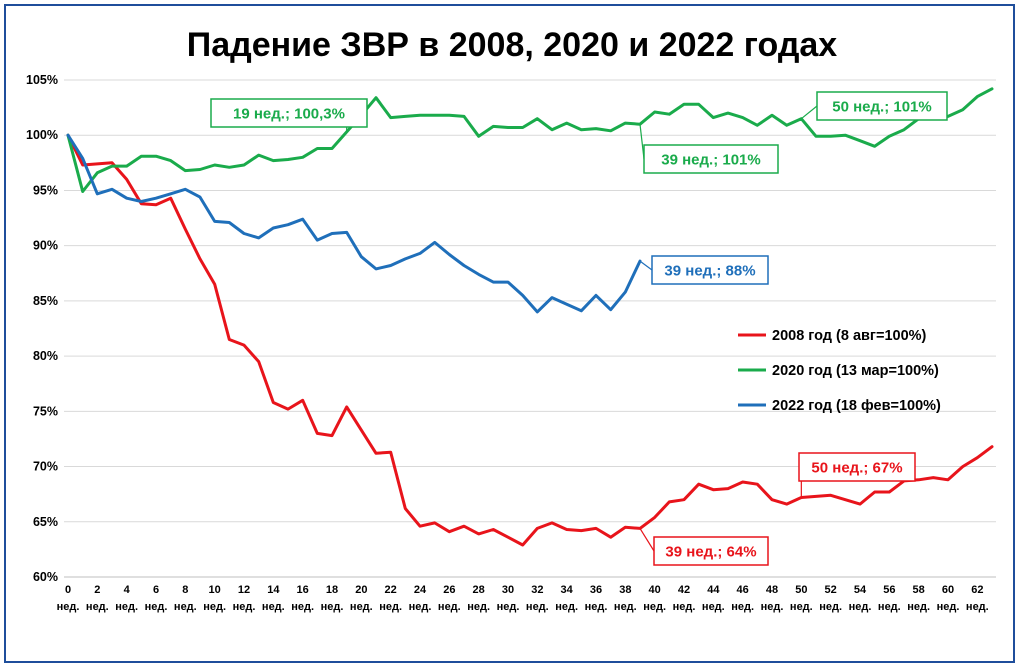 The height and width of the screenshot is (671, 1023). I want to click on x-tick-label: 28, so click(479, 590).